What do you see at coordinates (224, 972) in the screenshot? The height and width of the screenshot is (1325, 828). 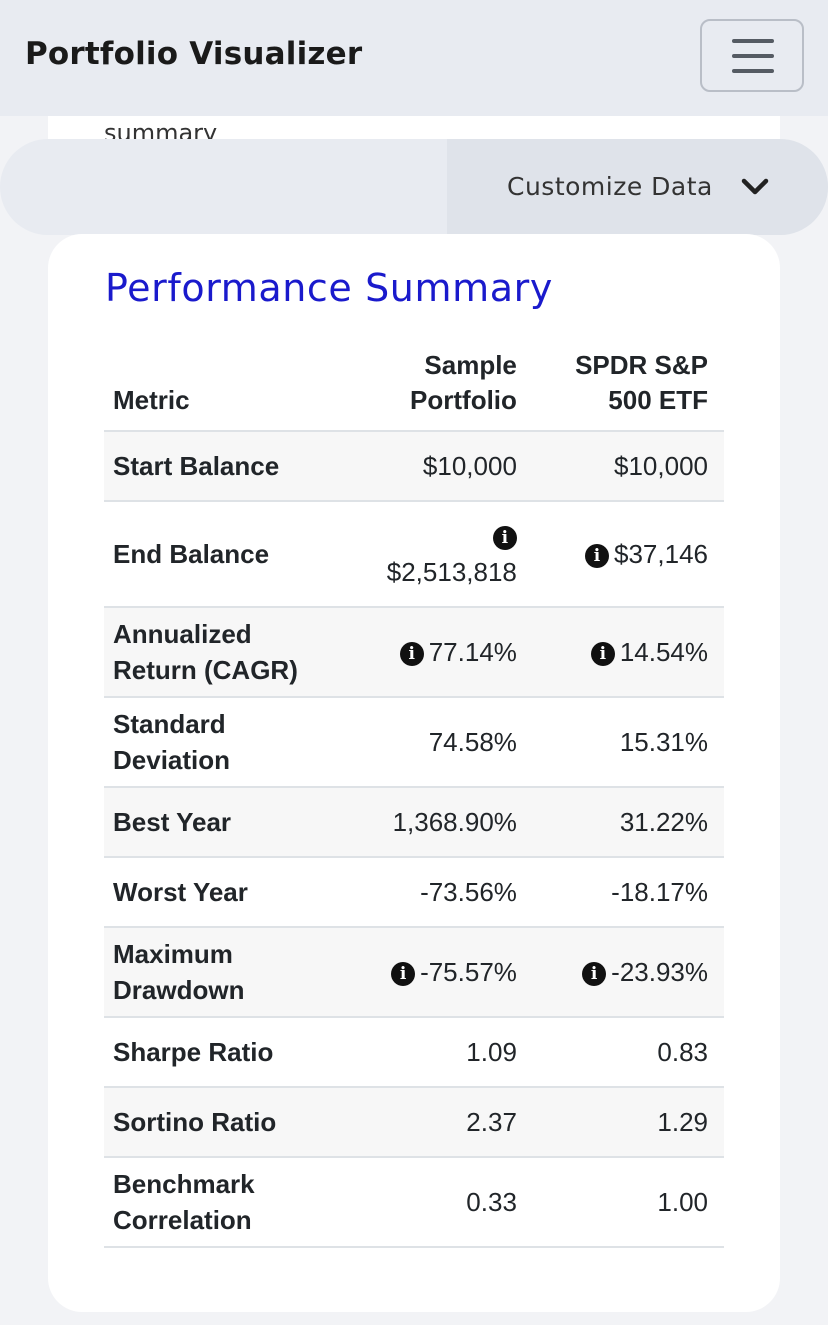 I see `row-label: Maximum Drawdown` at bounding box center [224, 972].